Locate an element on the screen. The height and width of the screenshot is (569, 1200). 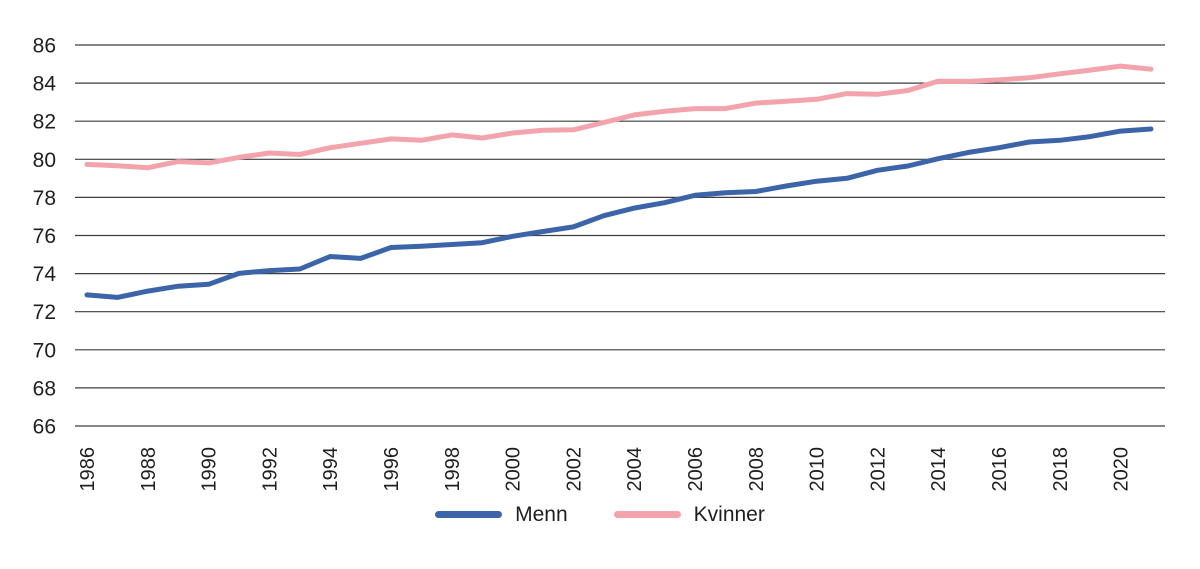
x-tick-label: 2010 is located at coordinates (818, 469).